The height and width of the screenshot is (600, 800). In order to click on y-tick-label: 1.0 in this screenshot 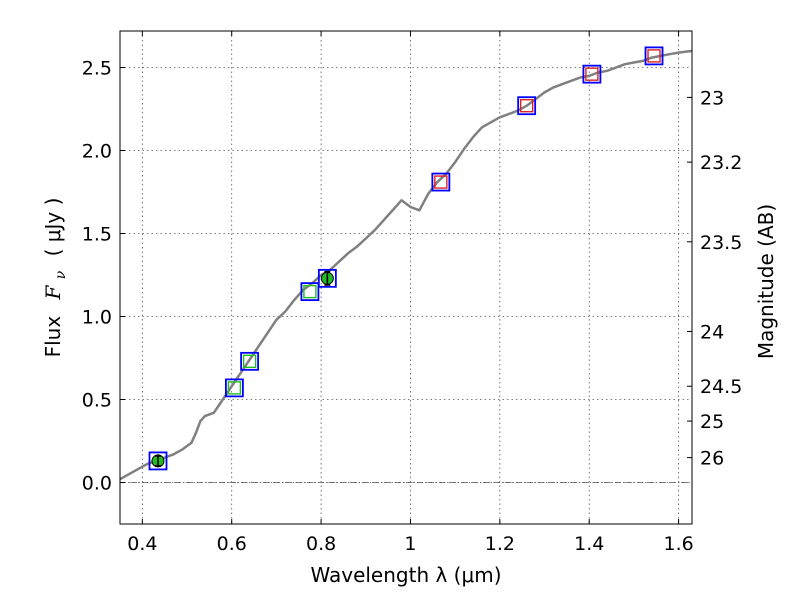, I will do `click(97, 318)`.